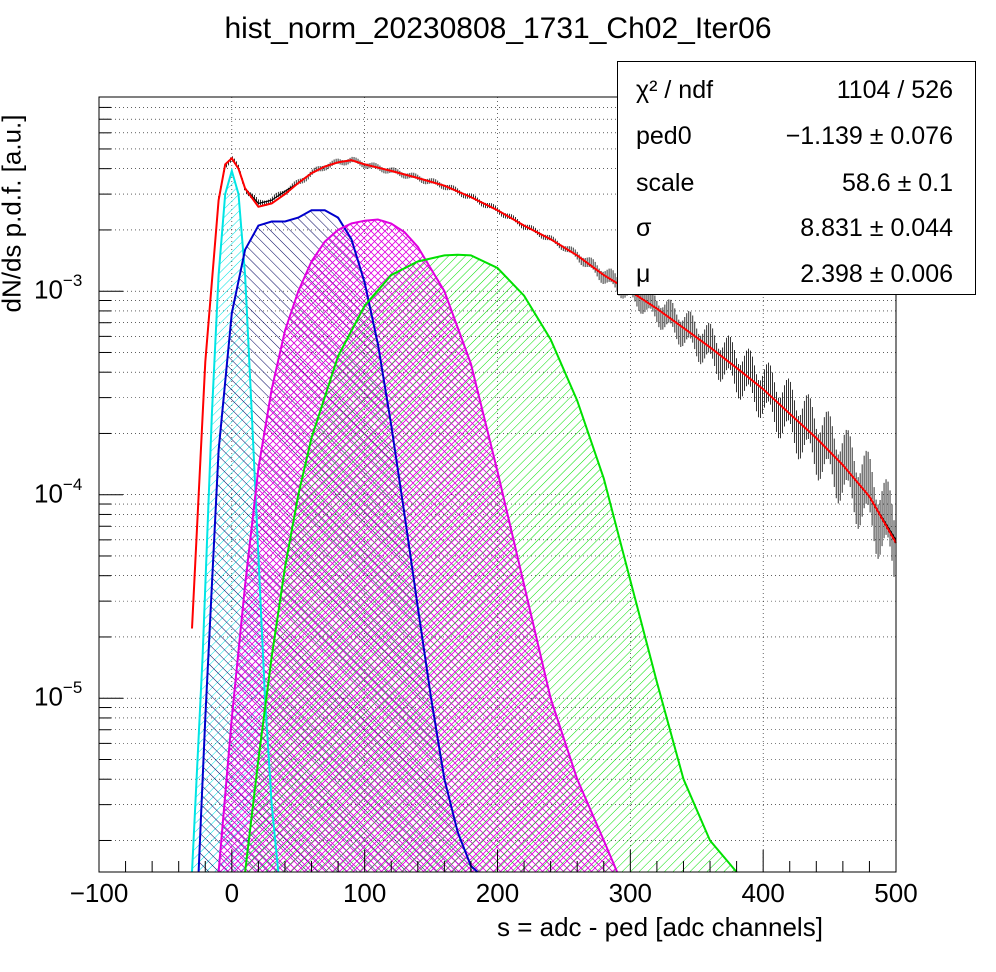 The width and height of the screenshot is (996, 972). What do you see at coordinates (498, 28) in the screenshot?
I see `chart-title: hist_norm_20230808_1731_Ch02_Iter06` at bounding box center [498, 28].